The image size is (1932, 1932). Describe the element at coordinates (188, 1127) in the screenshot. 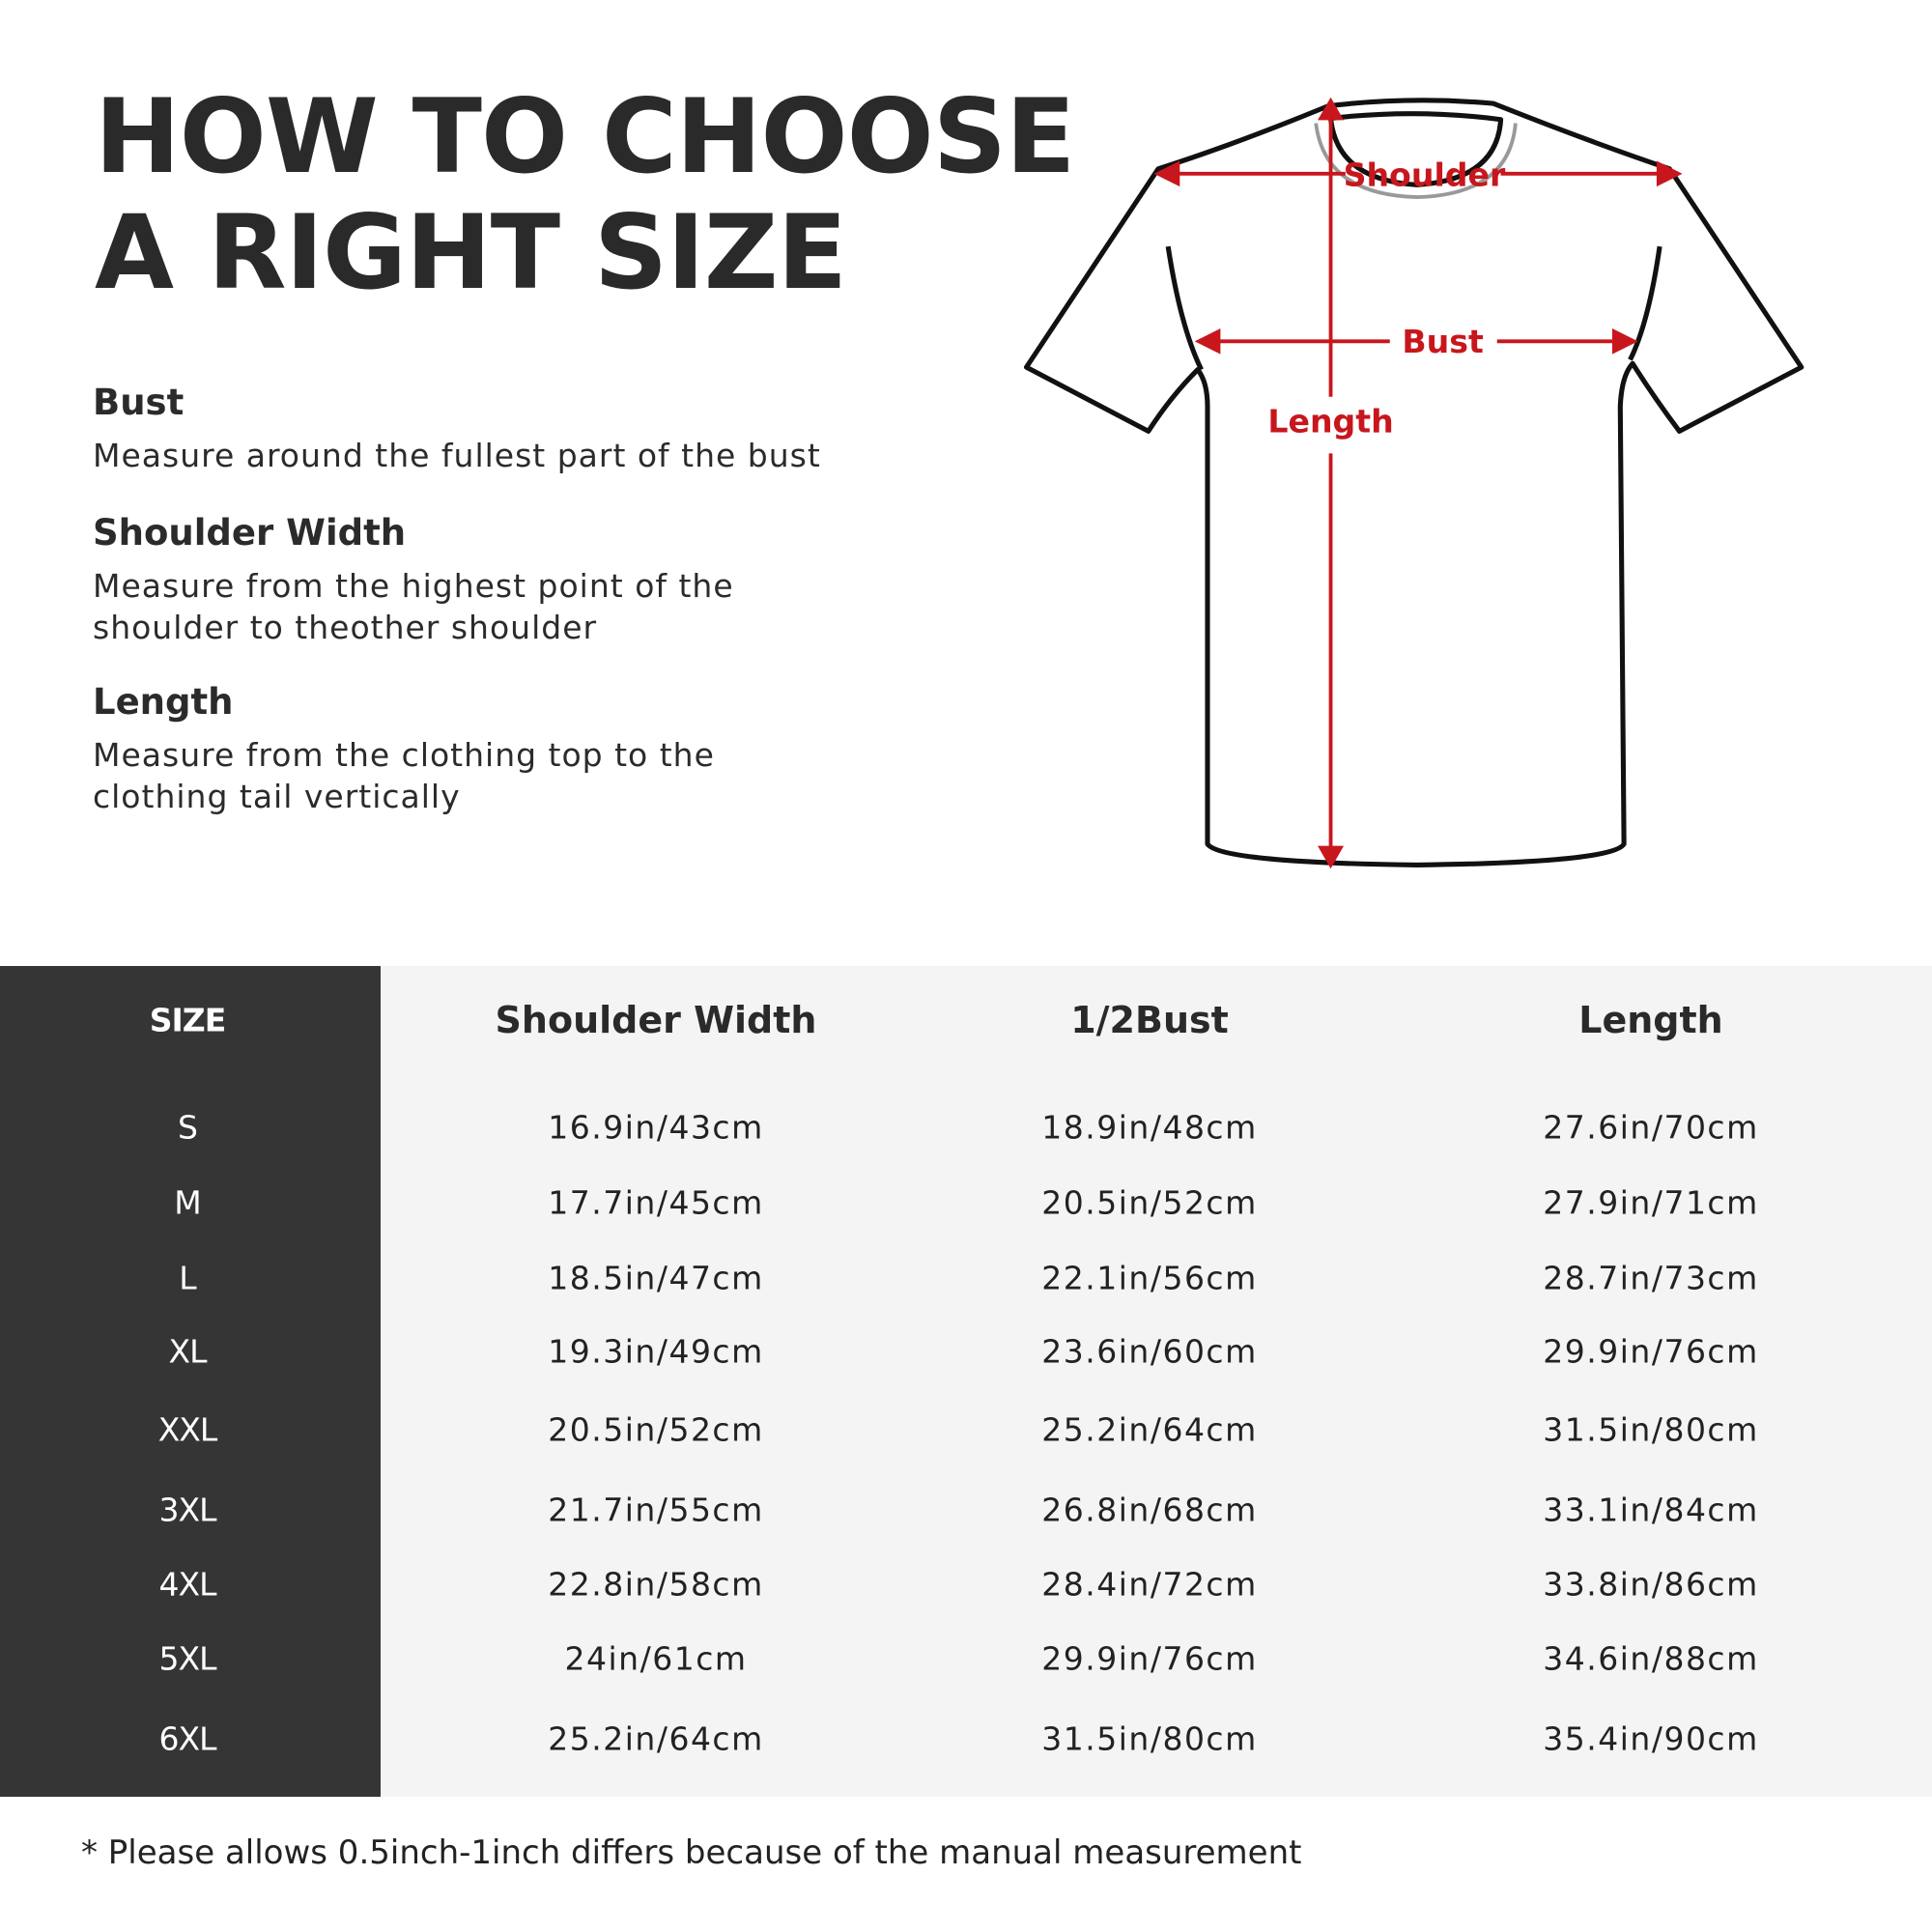

I see `cell-size: S` at that location.